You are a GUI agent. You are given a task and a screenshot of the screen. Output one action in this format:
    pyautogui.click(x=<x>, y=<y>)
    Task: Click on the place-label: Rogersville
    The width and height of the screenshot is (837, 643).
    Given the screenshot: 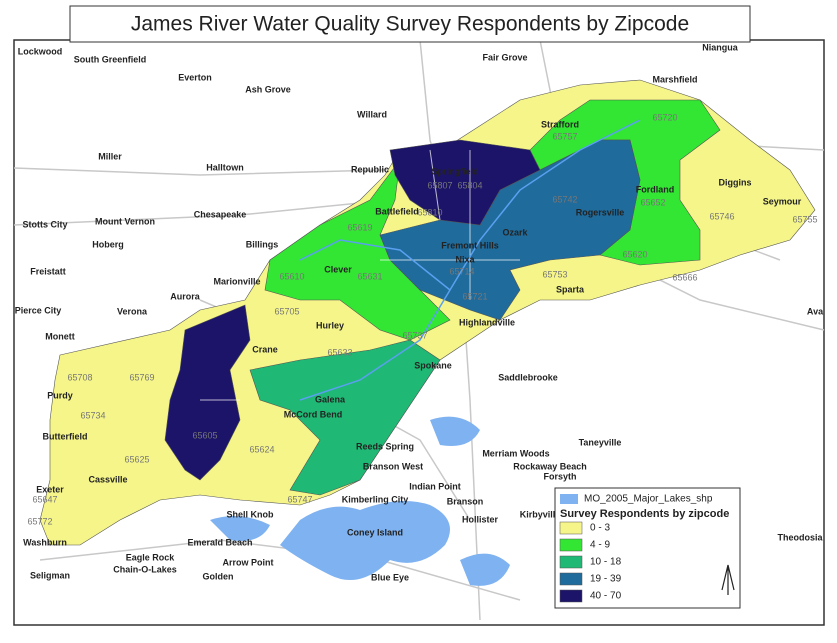 What is the action you would take?
    pyautogui.click(x=600, y=212)
    